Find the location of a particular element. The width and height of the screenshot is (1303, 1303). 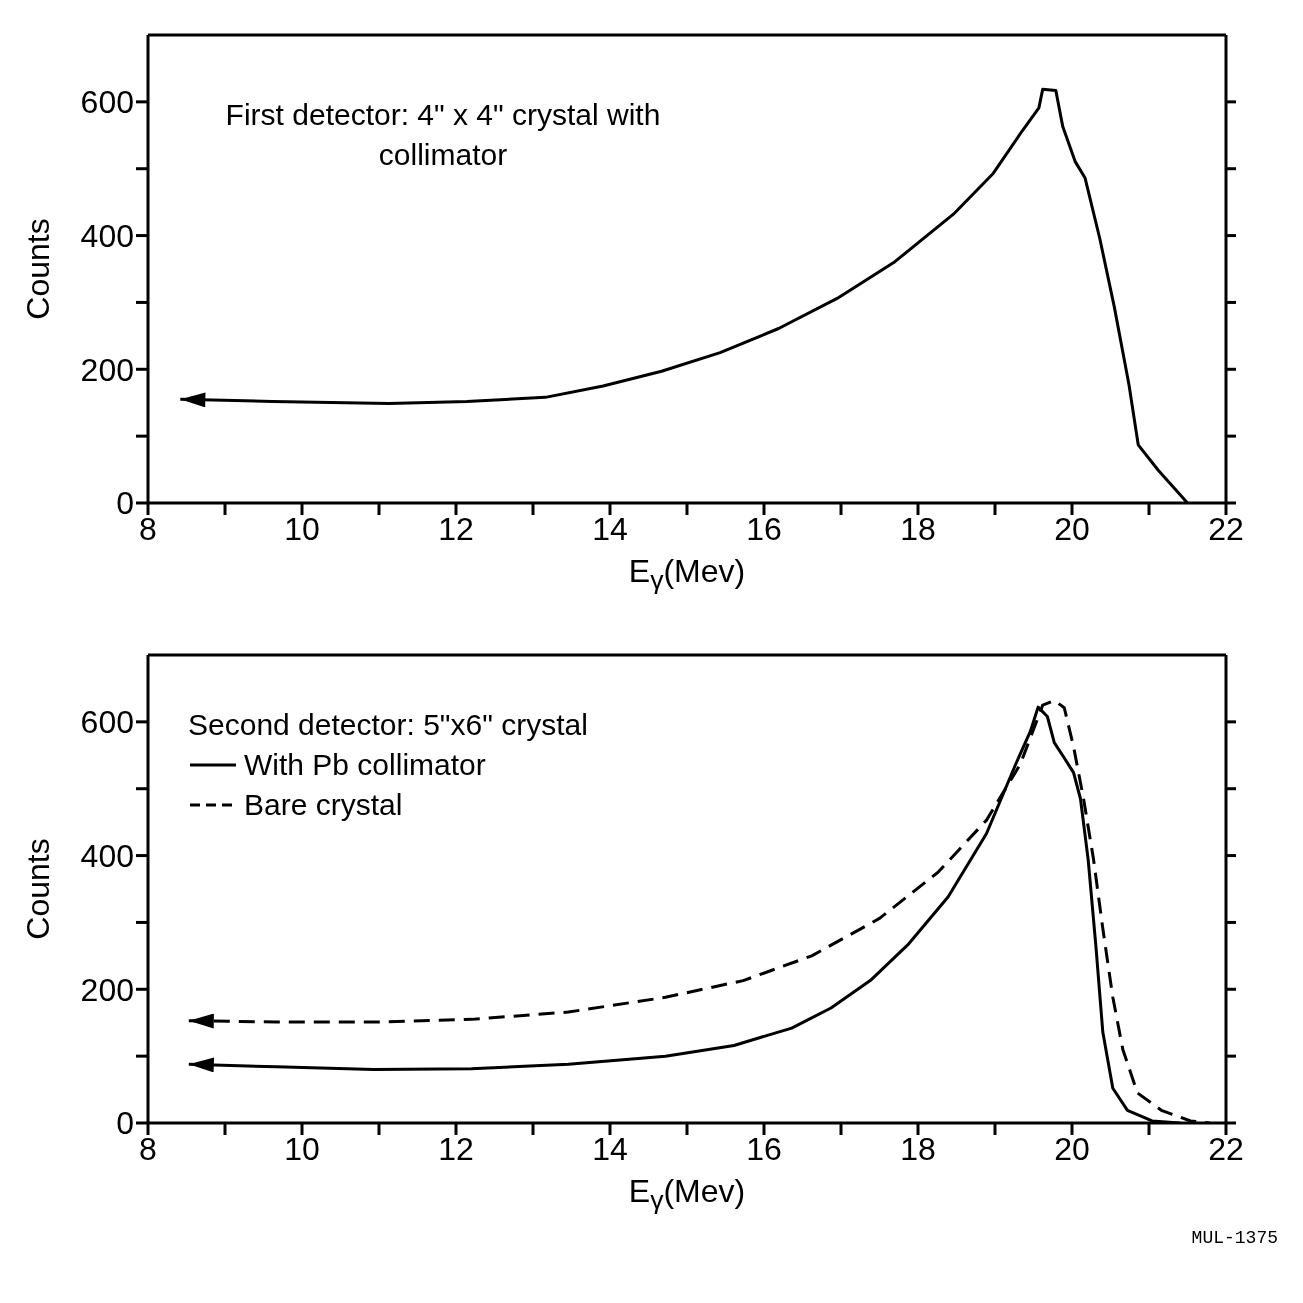

text: MUL-1375 is located at coordinates (1234, 1238).